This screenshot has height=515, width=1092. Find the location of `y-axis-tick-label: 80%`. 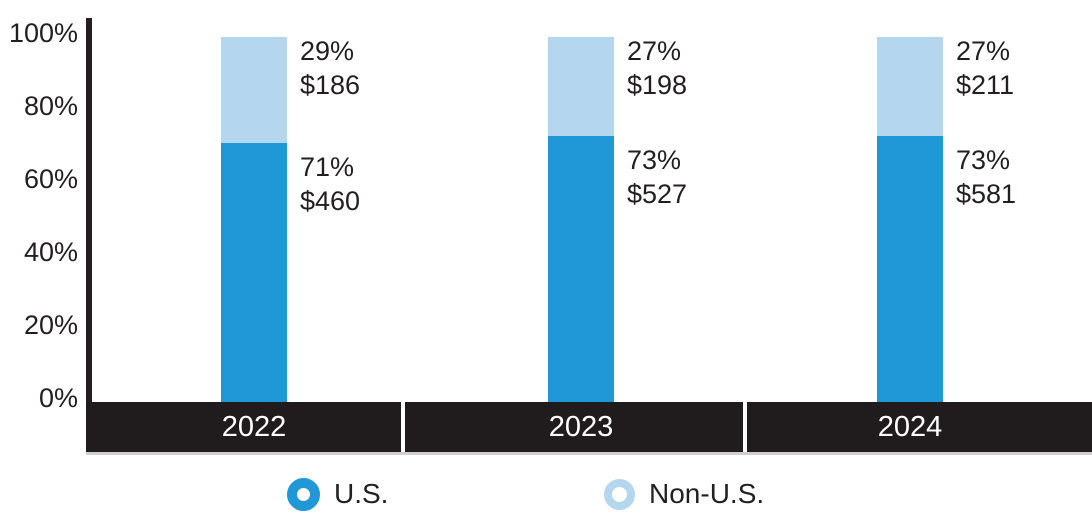

y-axis-tick-label: 80% is located at coordinates (50, 106).